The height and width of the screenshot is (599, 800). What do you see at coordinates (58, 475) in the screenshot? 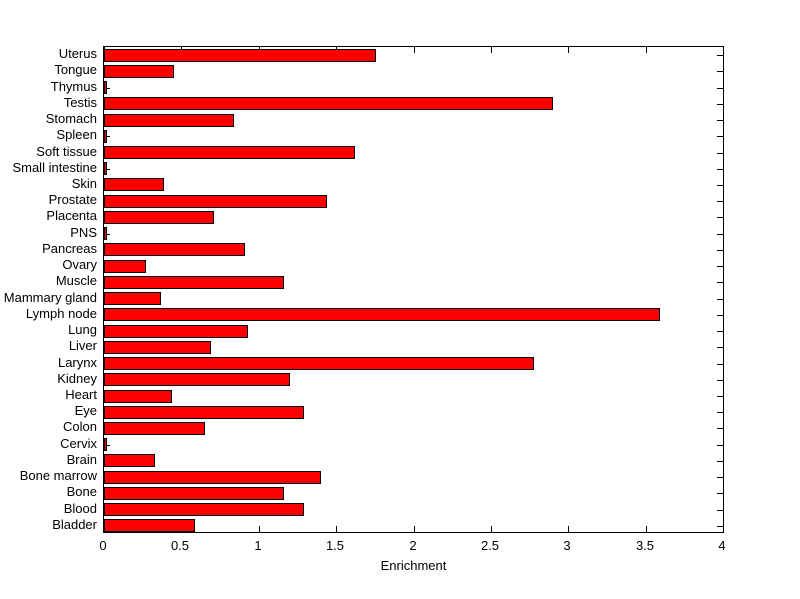
I see `tissue-label: Bone marrow` at bounding box center [58, 475].